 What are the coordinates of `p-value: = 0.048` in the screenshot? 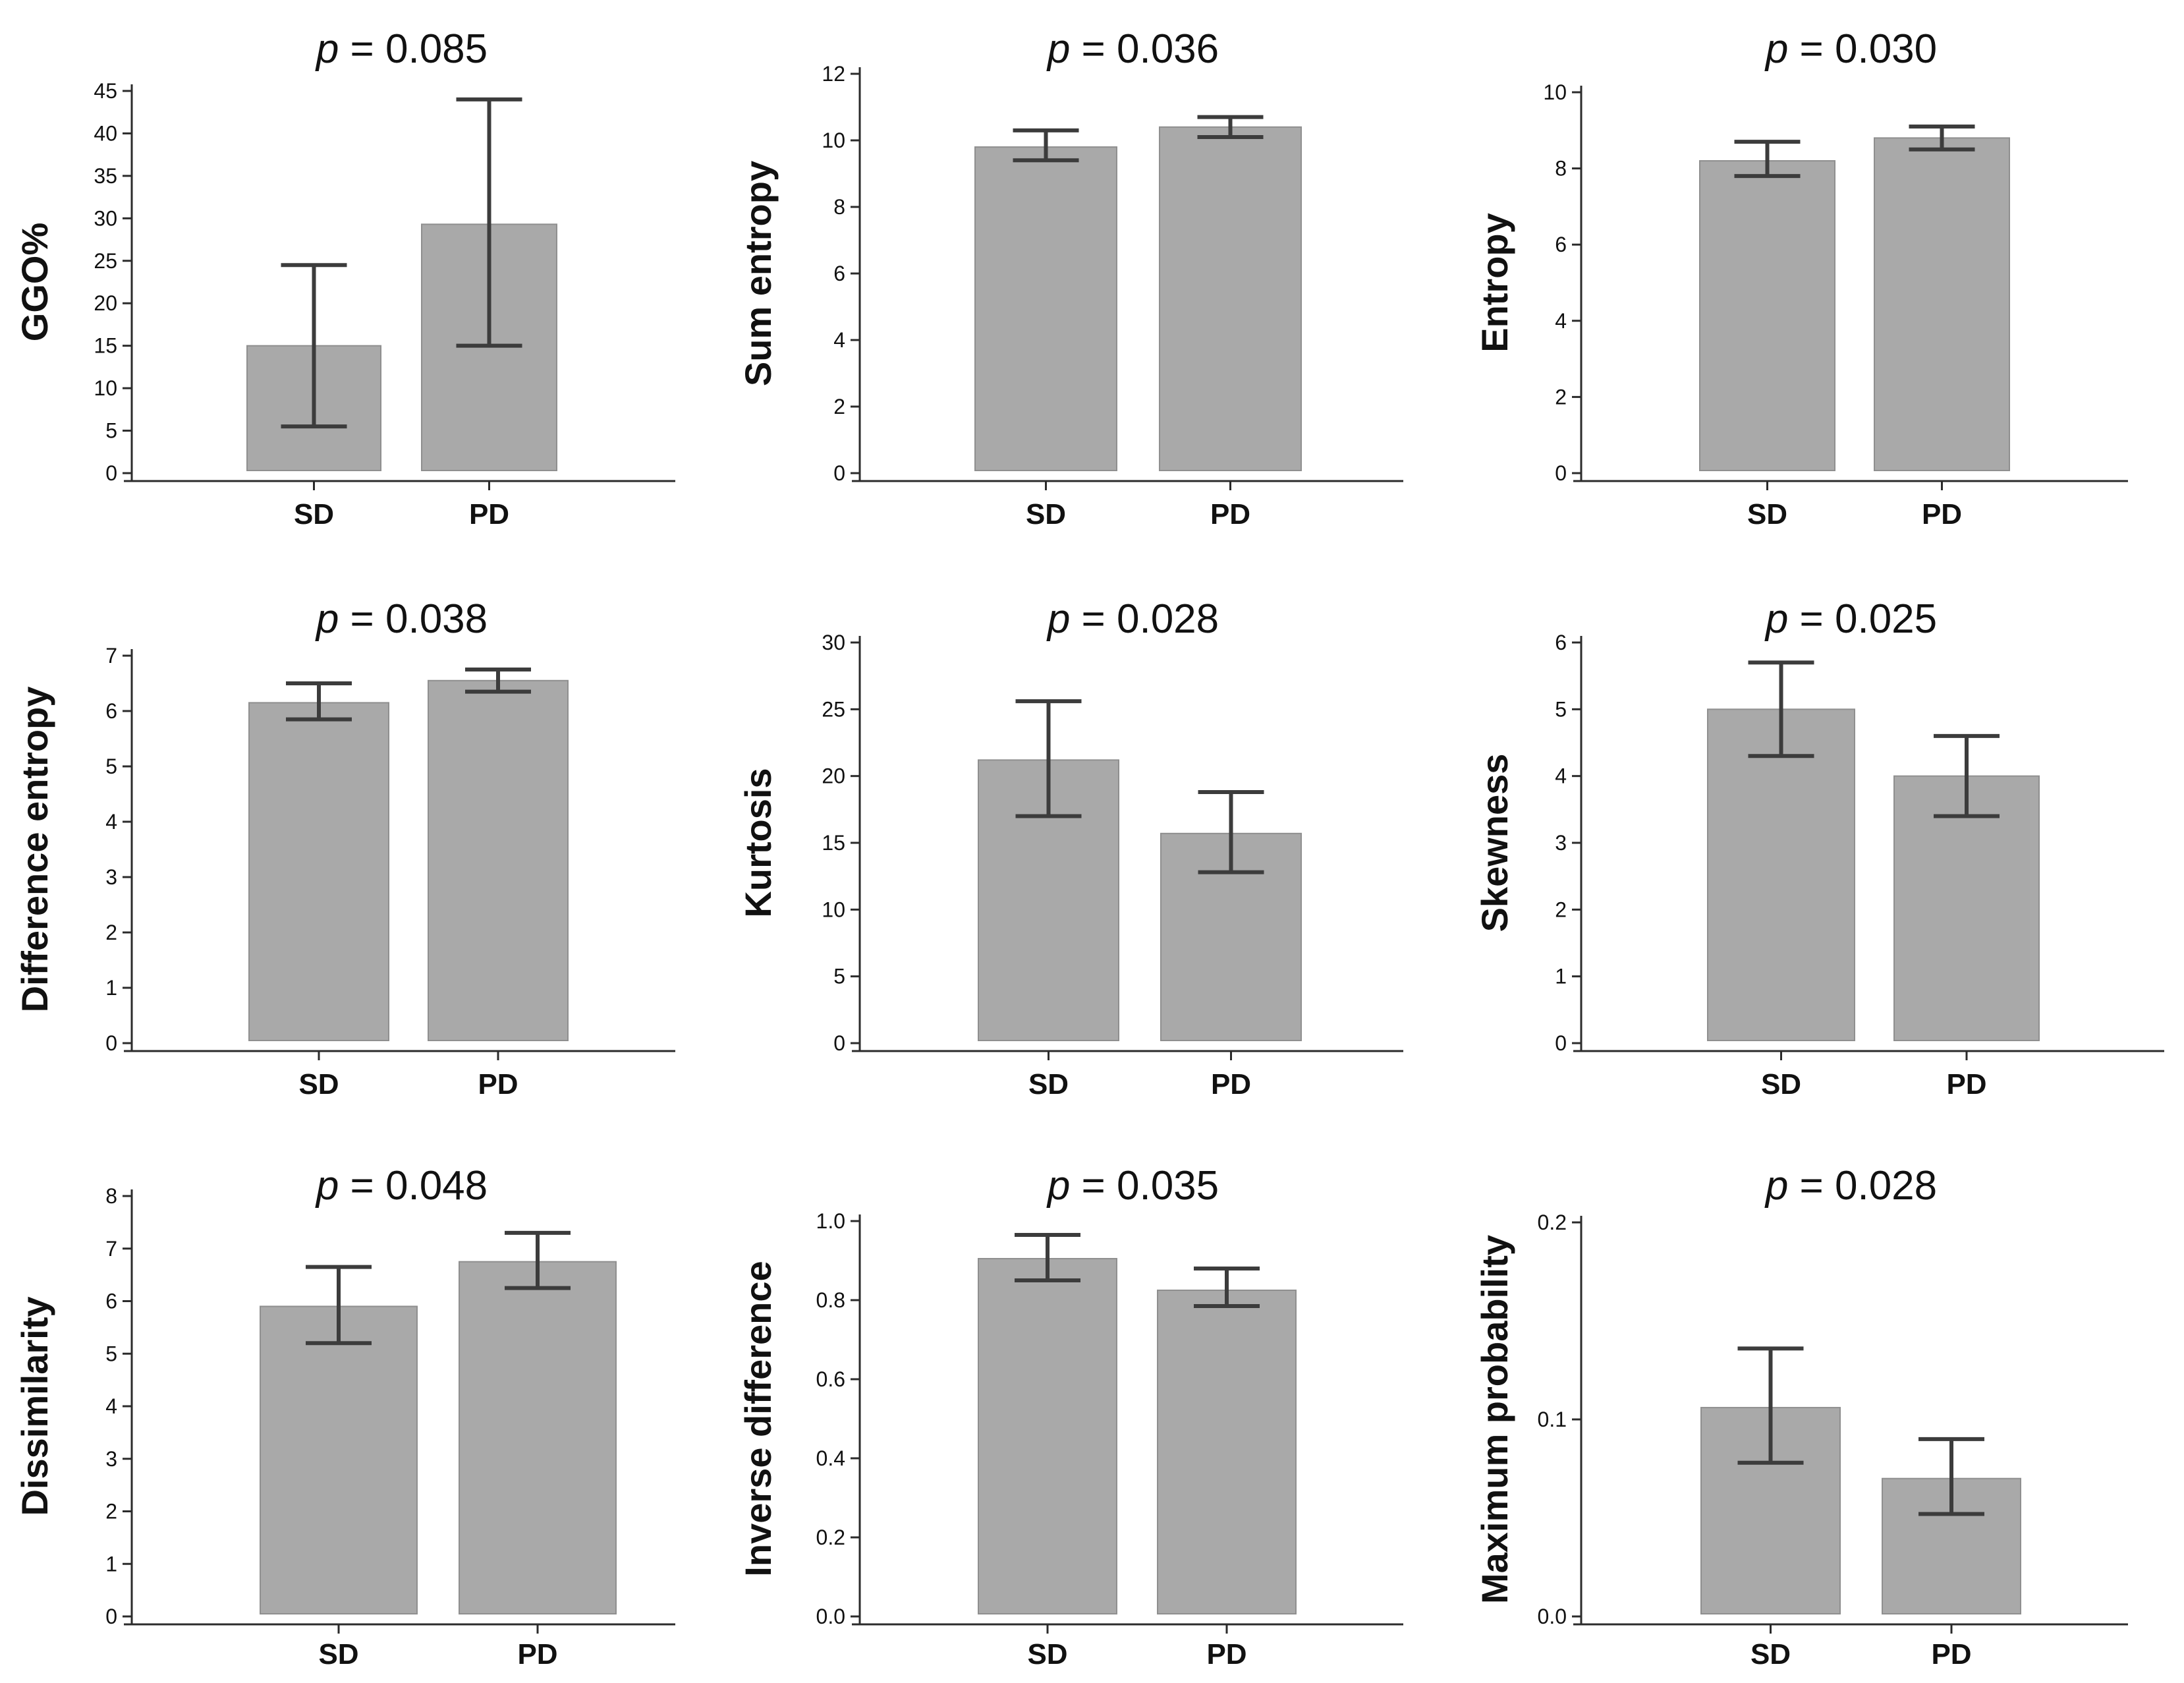 It's located at (413, 1186).